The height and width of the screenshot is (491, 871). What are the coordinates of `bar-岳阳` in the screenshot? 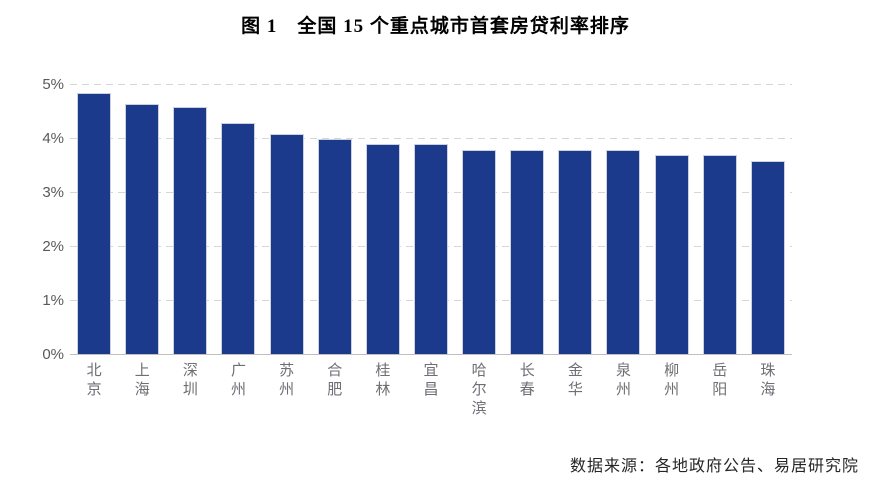 It's located at (719, 255).